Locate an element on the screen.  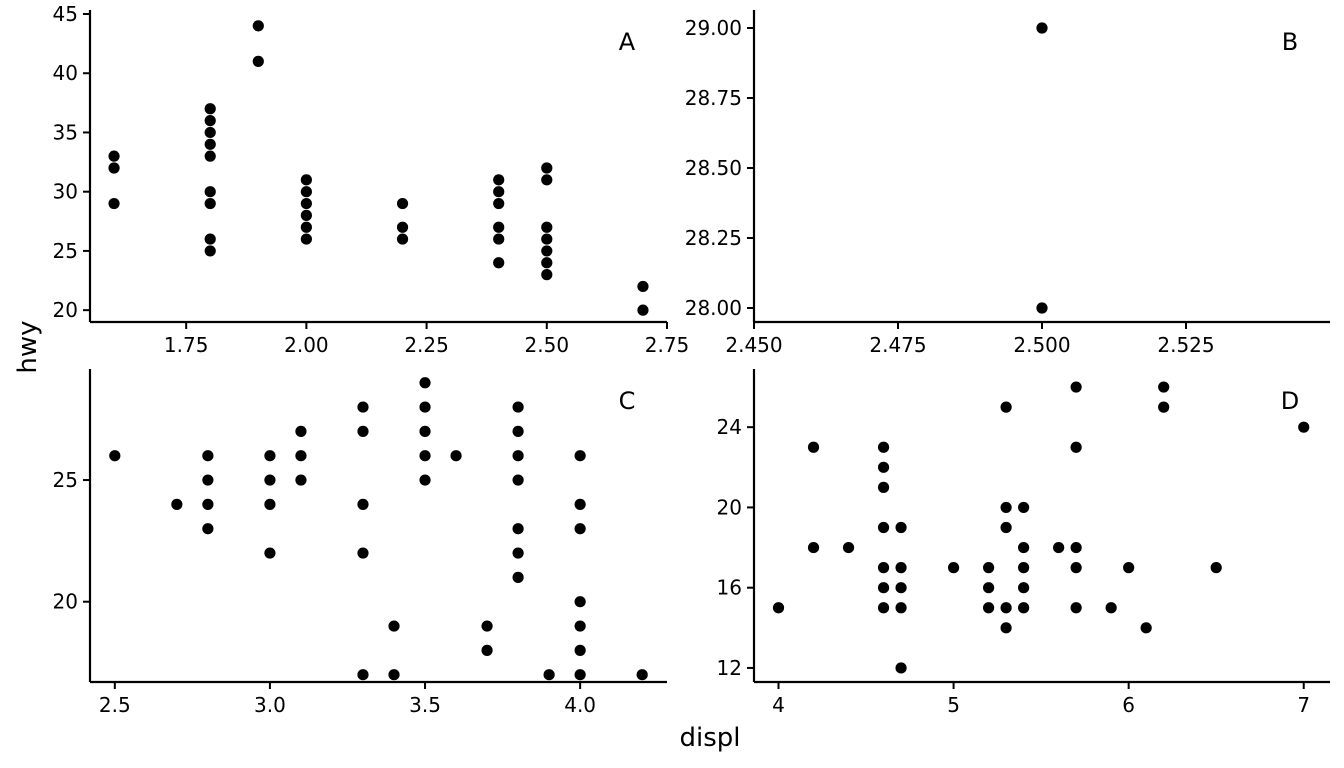
panel-c-x-tick-label: 2.5 is located at coordinates (115, 705).